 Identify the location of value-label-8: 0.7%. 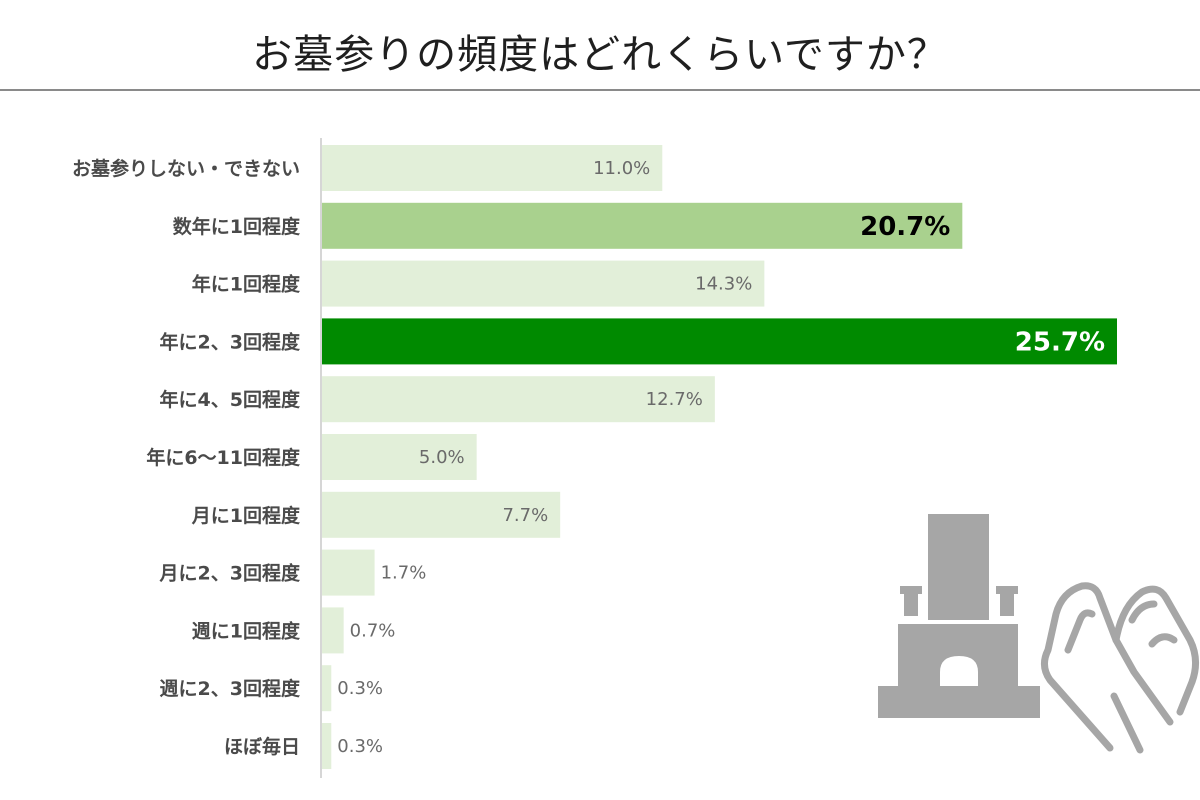
(373, 630).